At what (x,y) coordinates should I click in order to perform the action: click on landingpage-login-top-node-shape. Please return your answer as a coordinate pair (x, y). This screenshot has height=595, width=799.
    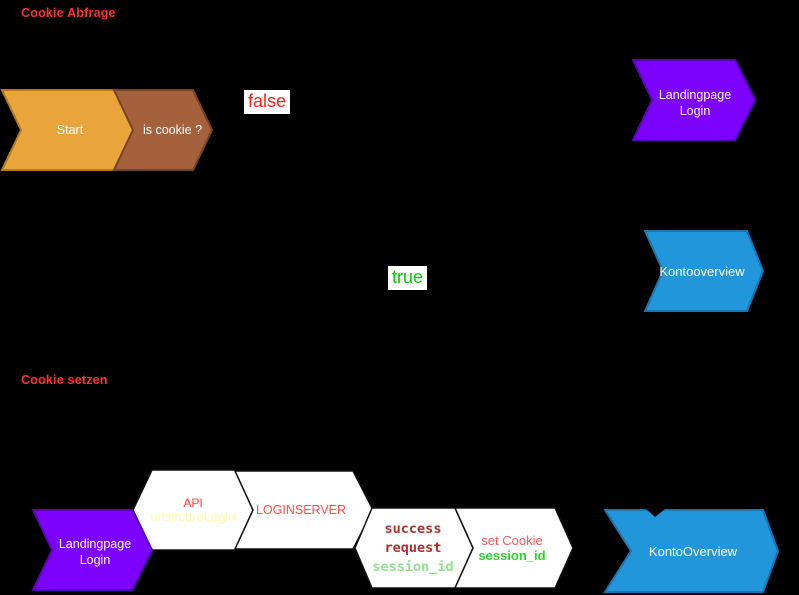
    Looking at the image, I should click on (694, 100).